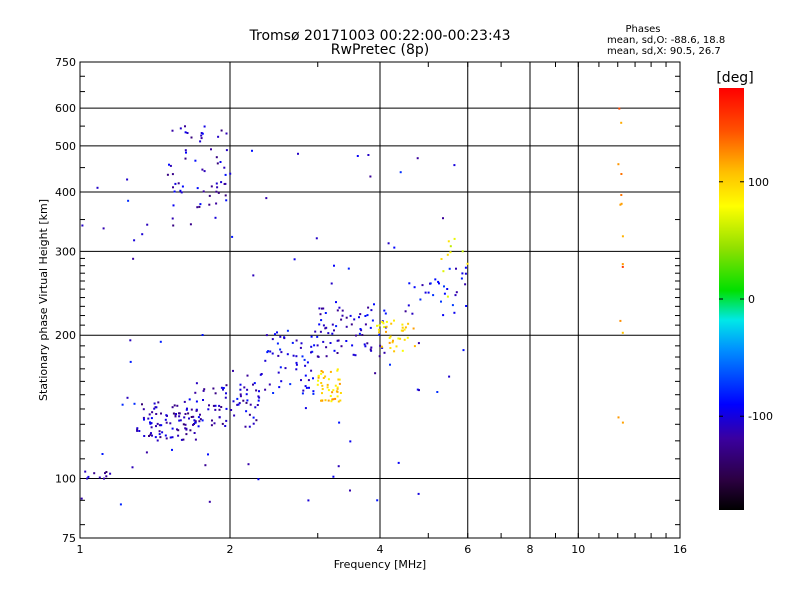 The image size is (800, 604). I want to click on colorbar-ticks: 100 0 -100, so click(746, 299).